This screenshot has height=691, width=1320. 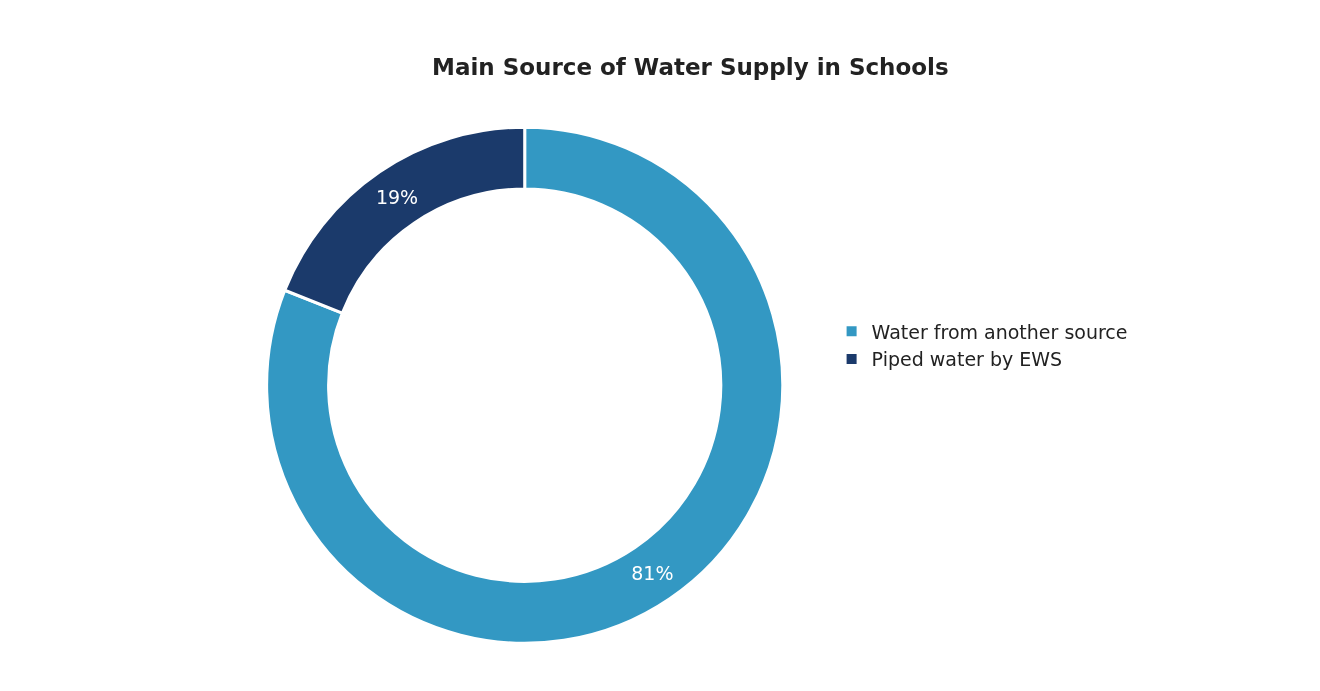 I want to click on data-label: 19%, so click(x=397, y=197).